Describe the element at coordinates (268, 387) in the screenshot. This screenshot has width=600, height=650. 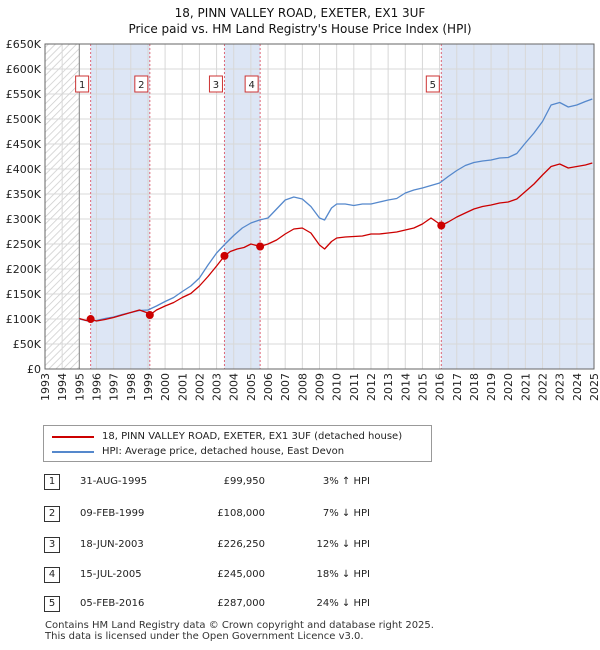
I see `x-tick-label: 2006` at that location.